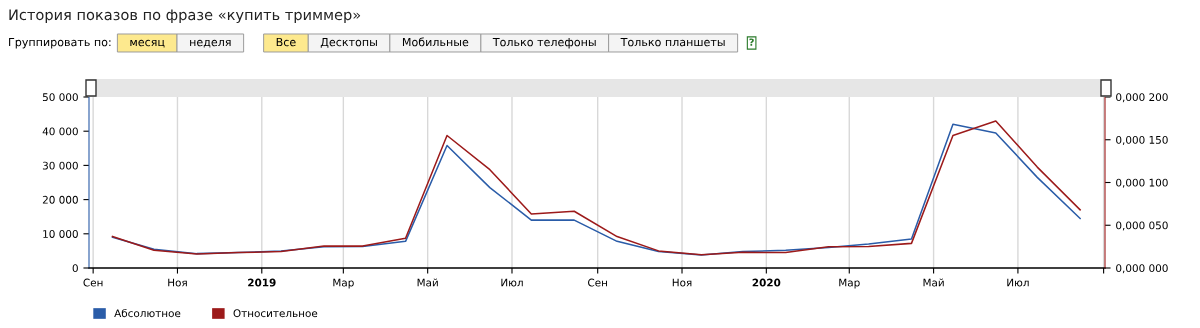 The height and width of the screenshot is (328, 1200). What do you see at coordinates (262, 282) in the screenshot?
I see `x-tick-label: 2019` at bounding box center [262, 282].